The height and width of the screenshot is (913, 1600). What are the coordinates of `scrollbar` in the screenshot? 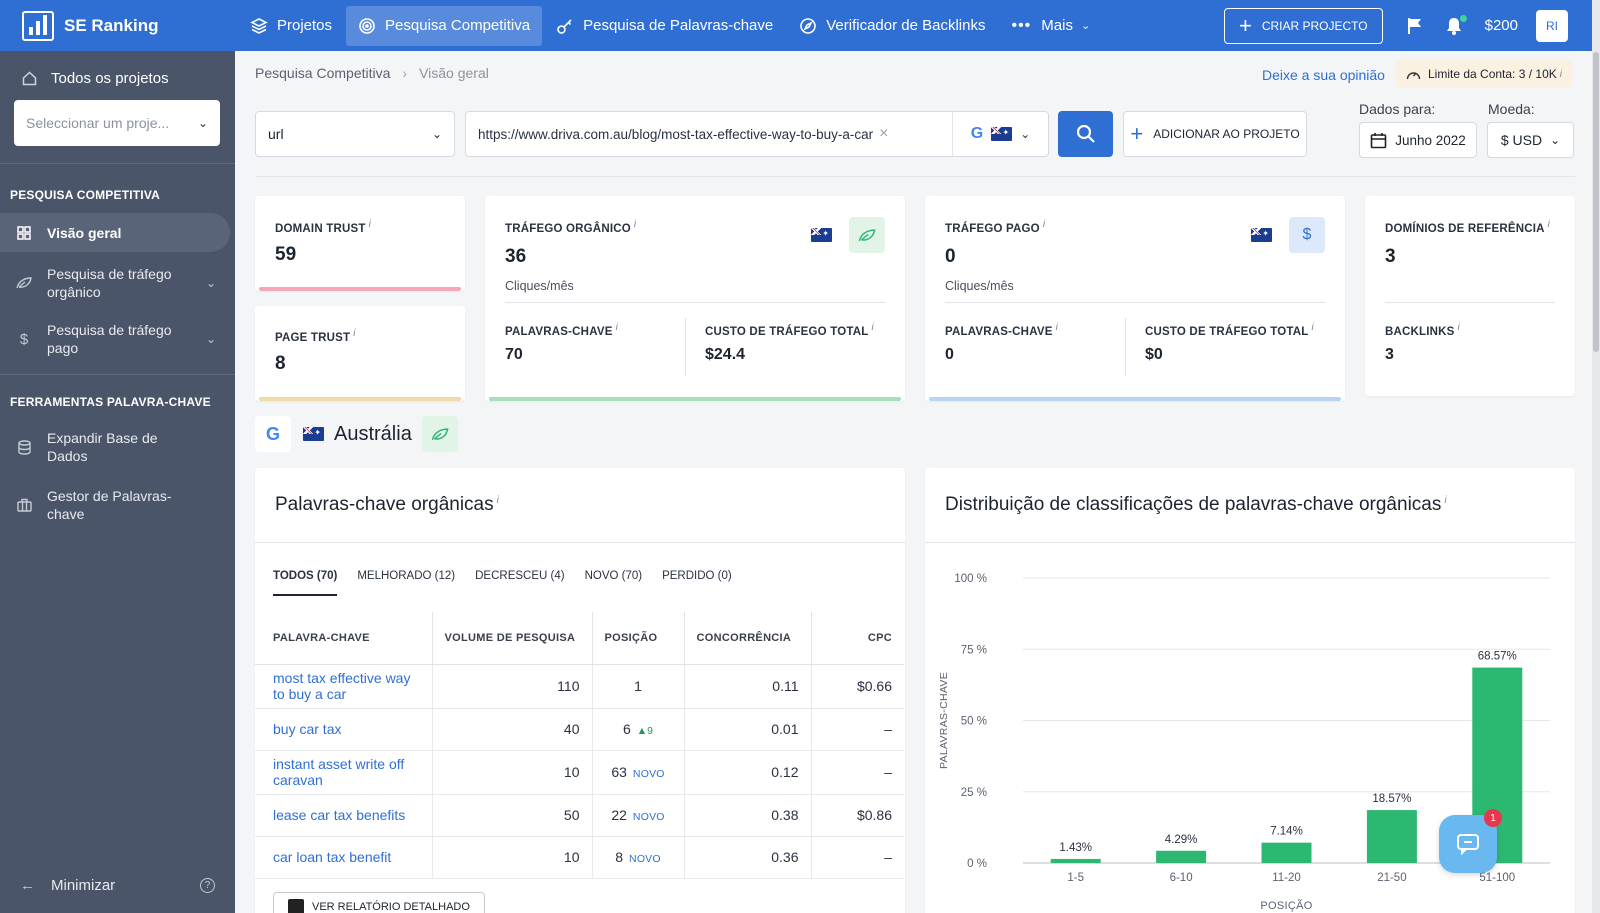 It's located at (1596, 456).